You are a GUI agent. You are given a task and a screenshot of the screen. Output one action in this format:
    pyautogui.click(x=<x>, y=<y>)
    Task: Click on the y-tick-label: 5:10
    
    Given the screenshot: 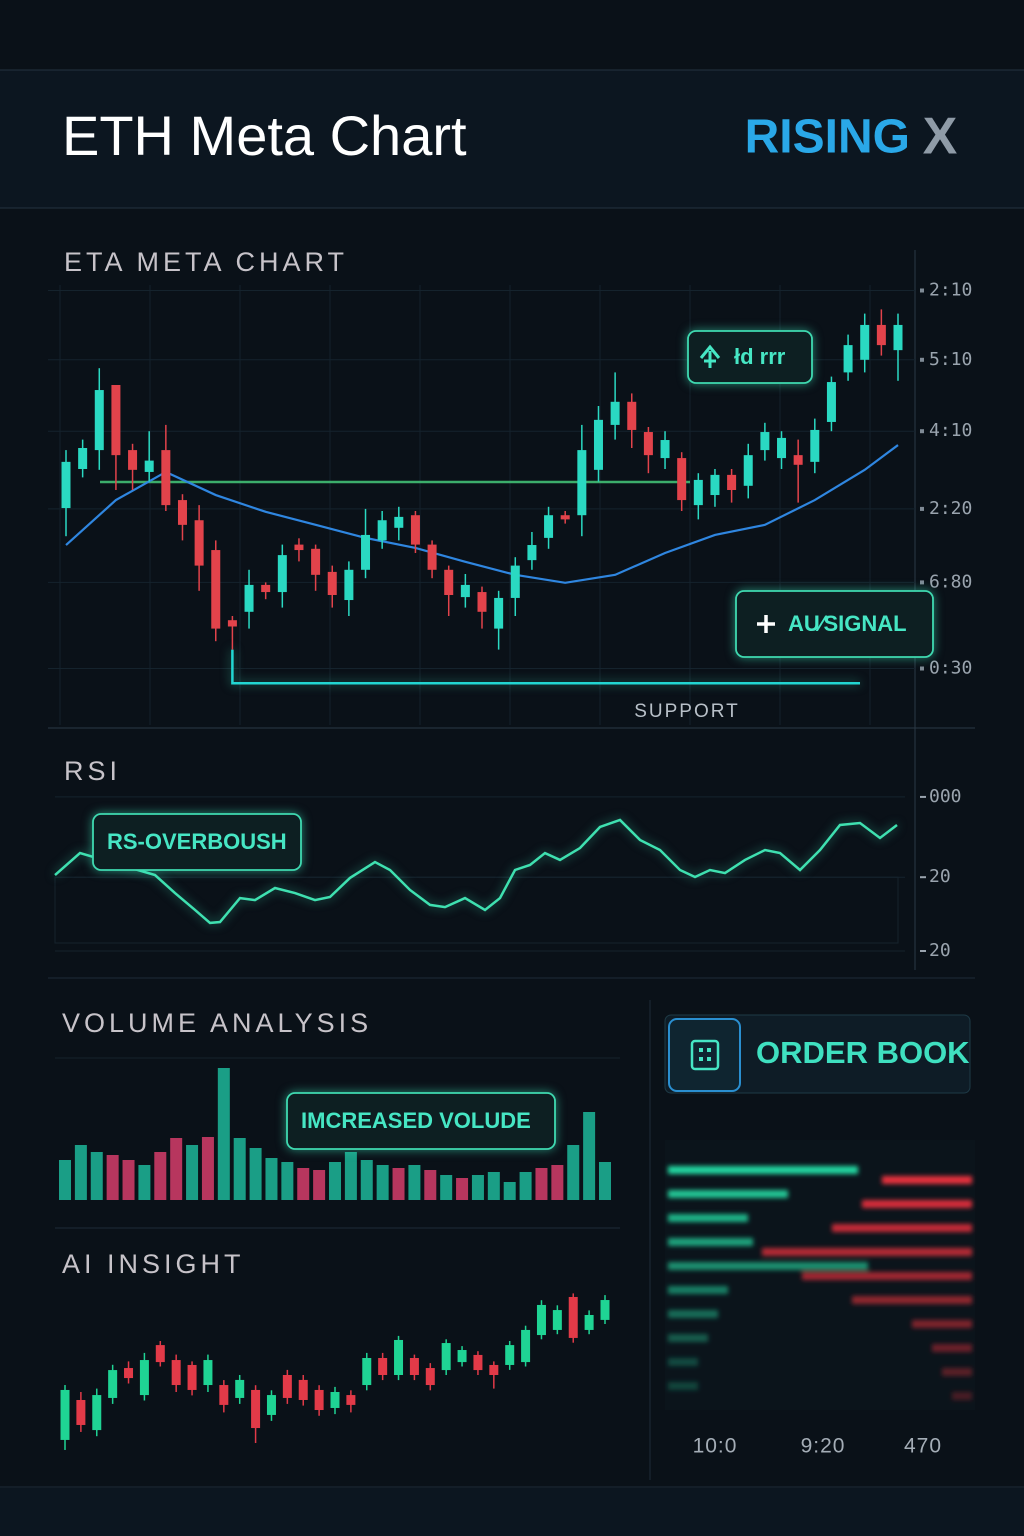 What is the action you would take?
    pyautogui.click(x=950, y=359)
    